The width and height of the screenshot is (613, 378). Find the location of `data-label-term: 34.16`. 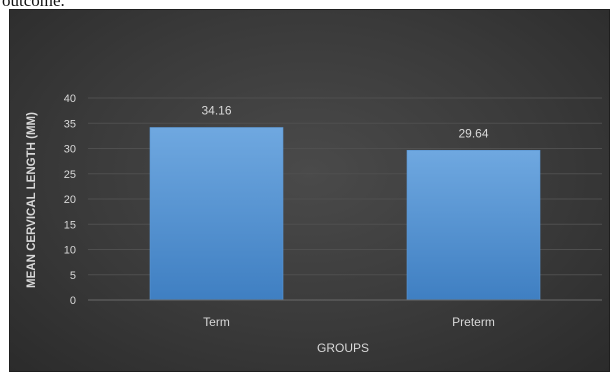

data-label-term: 34.16 is located at coordinates (216, 110).